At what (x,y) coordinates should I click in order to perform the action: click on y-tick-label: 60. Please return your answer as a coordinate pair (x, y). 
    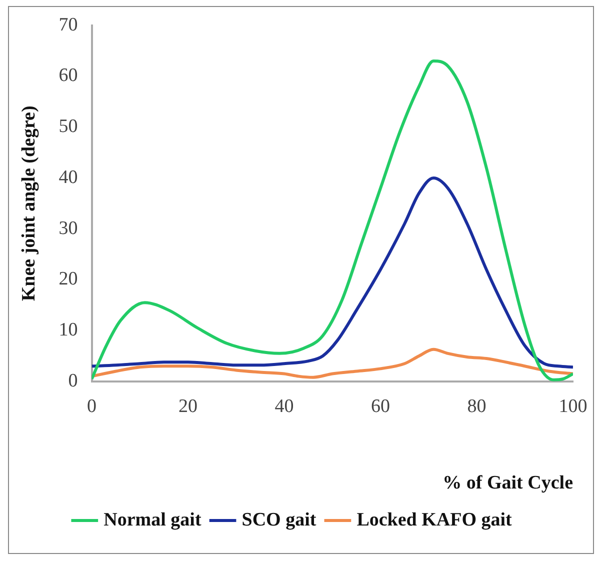
    Looking at the image, I should click on (68, 75).